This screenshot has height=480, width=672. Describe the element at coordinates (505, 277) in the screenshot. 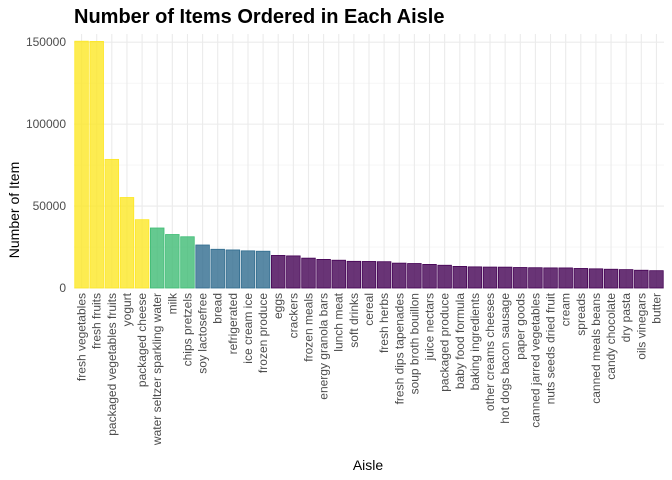

I see `bar-hot-dogs-bacon-sausage` at that location.